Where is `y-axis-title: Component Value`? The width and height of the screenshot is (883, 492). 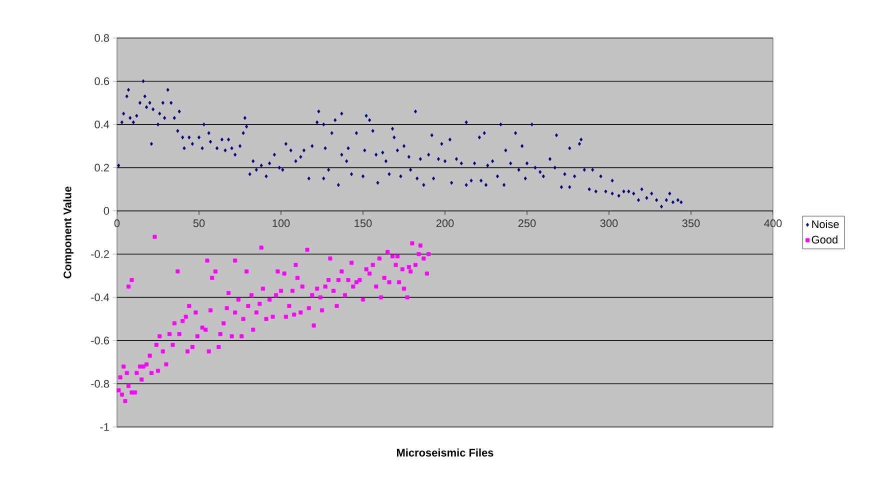 y-axis-title: Component Value is located at coordinates (68, 232).